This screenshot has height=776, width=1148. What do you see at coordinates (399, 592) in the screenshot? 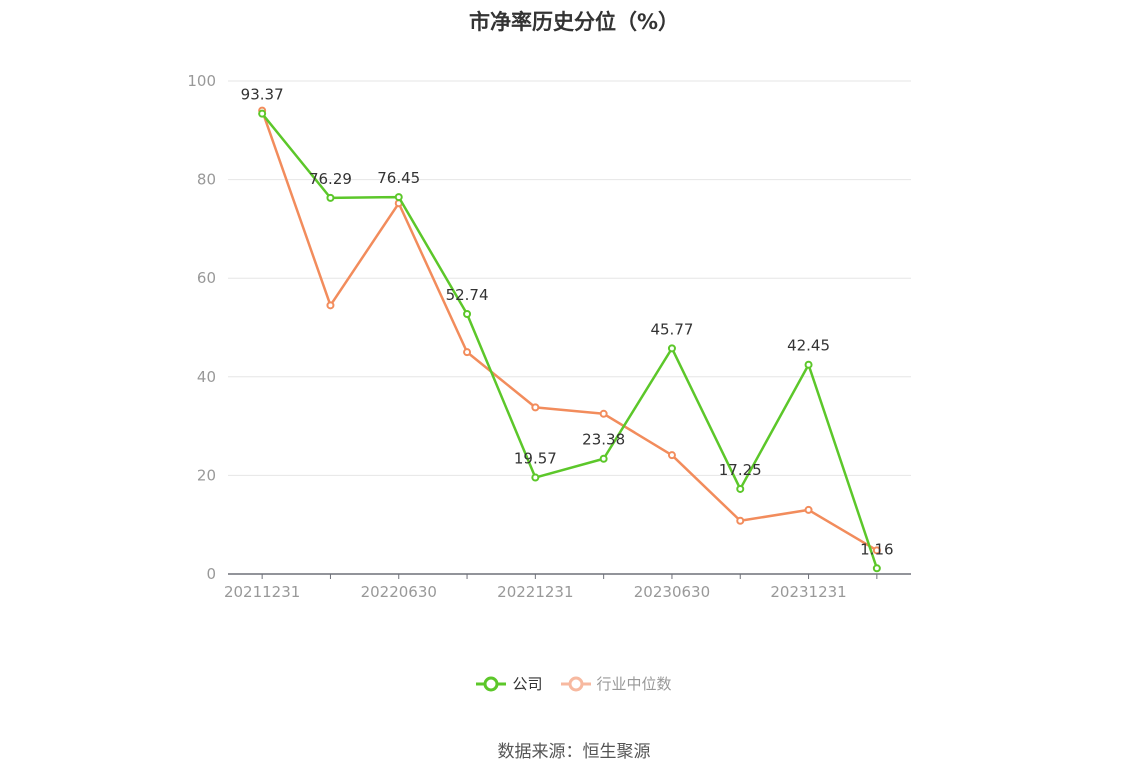
I see `x-tick-label: 20220630` at bounding box center [399, 592].